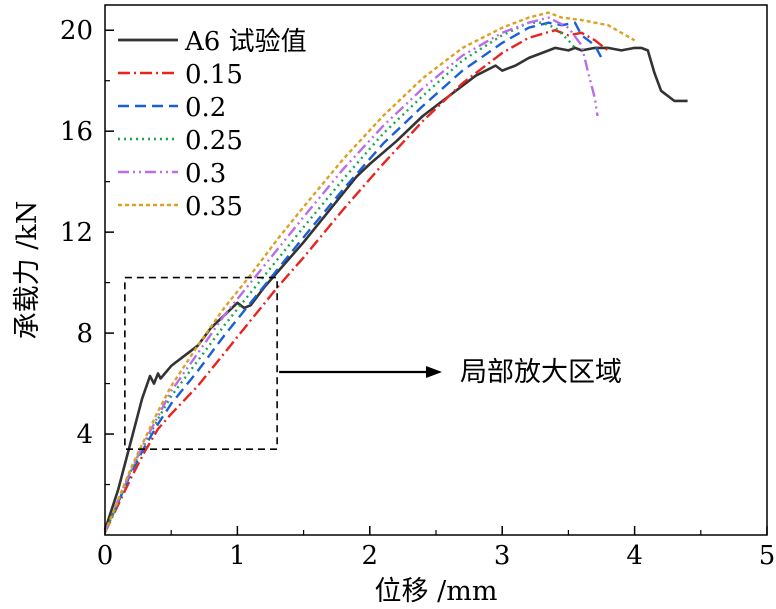 This screenshot has height=609, width=776. I want to click on x-tick-label: 4, so click(634, 556).